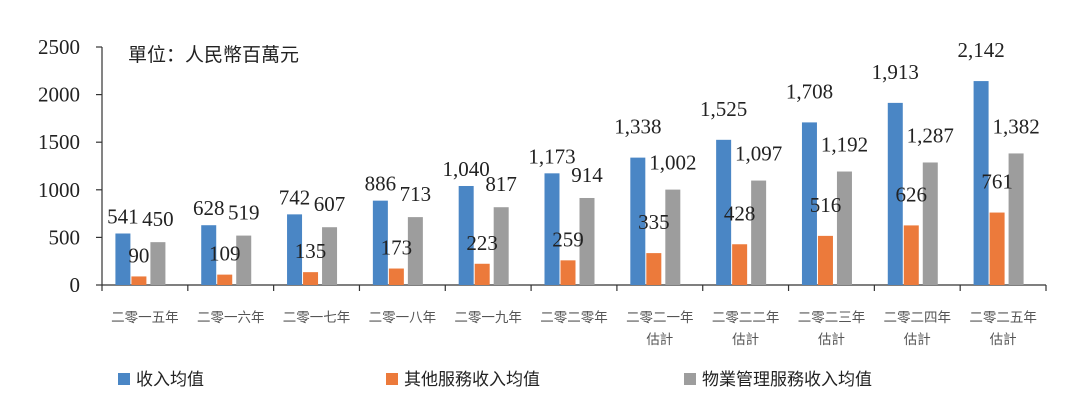 The image size is (1080, 419). What do you see at coordinates (1003, 318) in the screenshot?
I see `x-category-label: 二零二五年` at bounding box center [1003, 318].